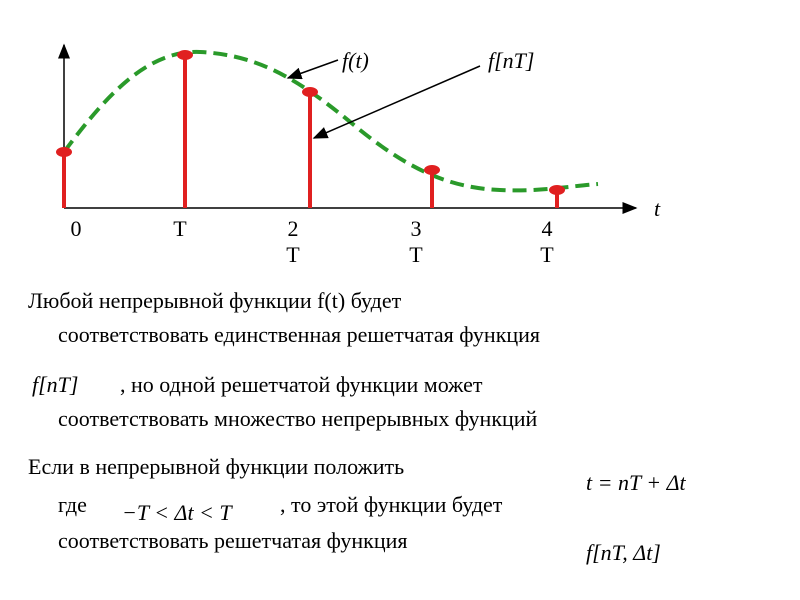 This screenshot has width=800, height=600. What do you see at coordinates (216, 466) in the screenshot?
I see `text-line: Если в непрерывной функции положить` at bounding box center [216, 466].